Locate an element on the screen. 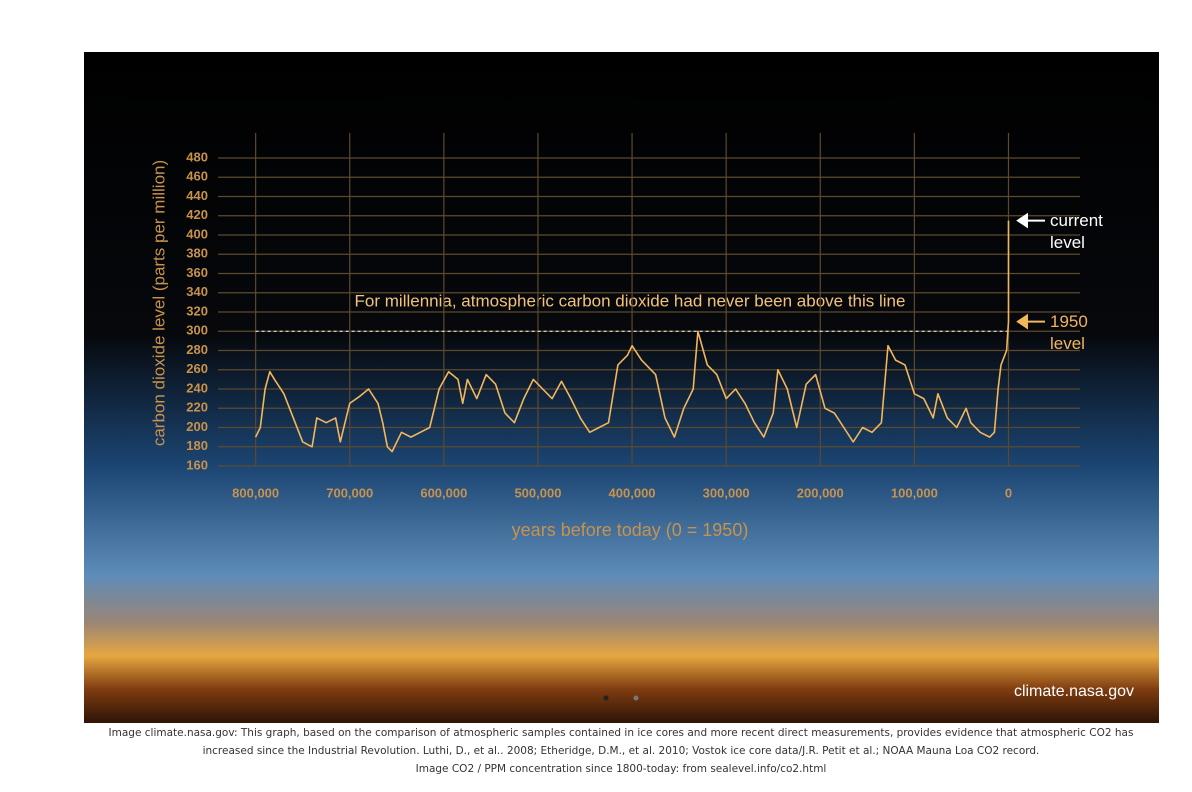 Image resolution: width=1192 pixels, height=792 pixels. y-tick-label: 240 is located at coordinates (197, 387).